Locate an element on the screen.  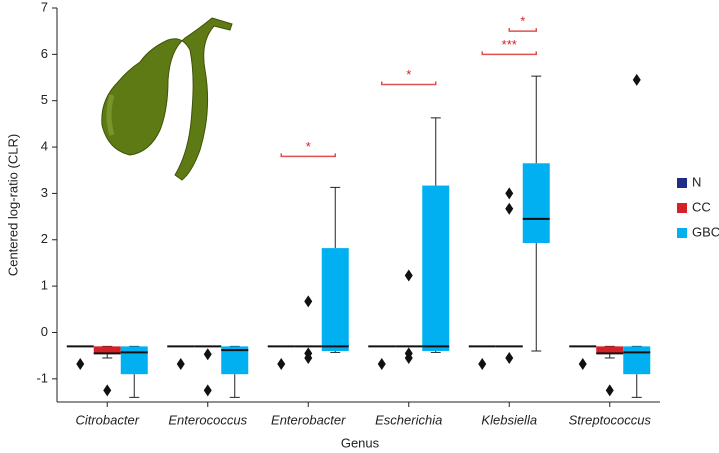
gallbladder-illustration is located at coordinates (167, 99).